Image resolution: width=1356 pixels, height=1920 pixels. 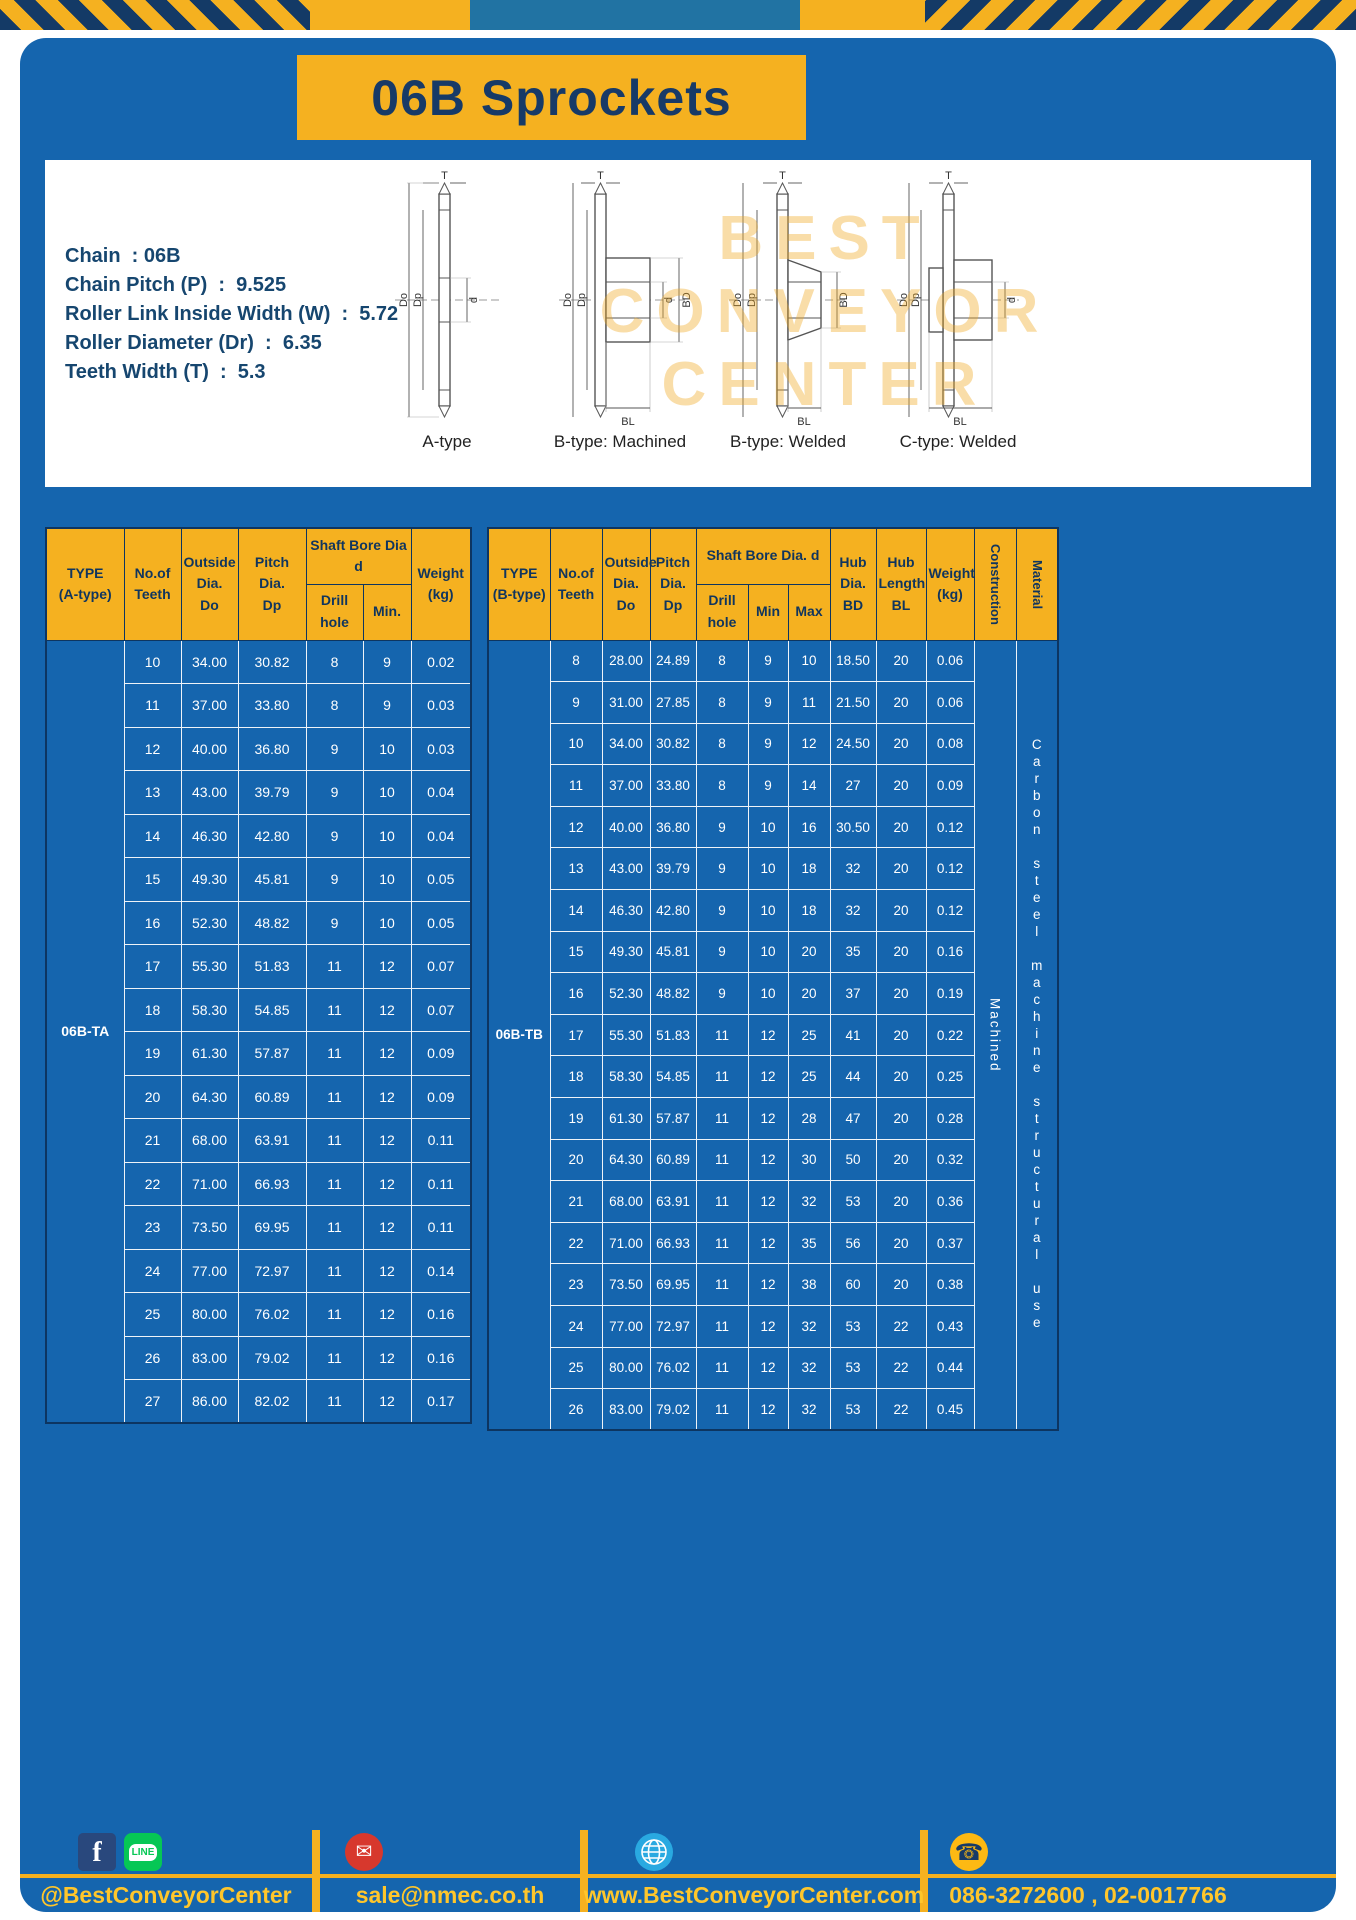 I want to click on data-cell: 79.02, so click(x=272, y=1357).